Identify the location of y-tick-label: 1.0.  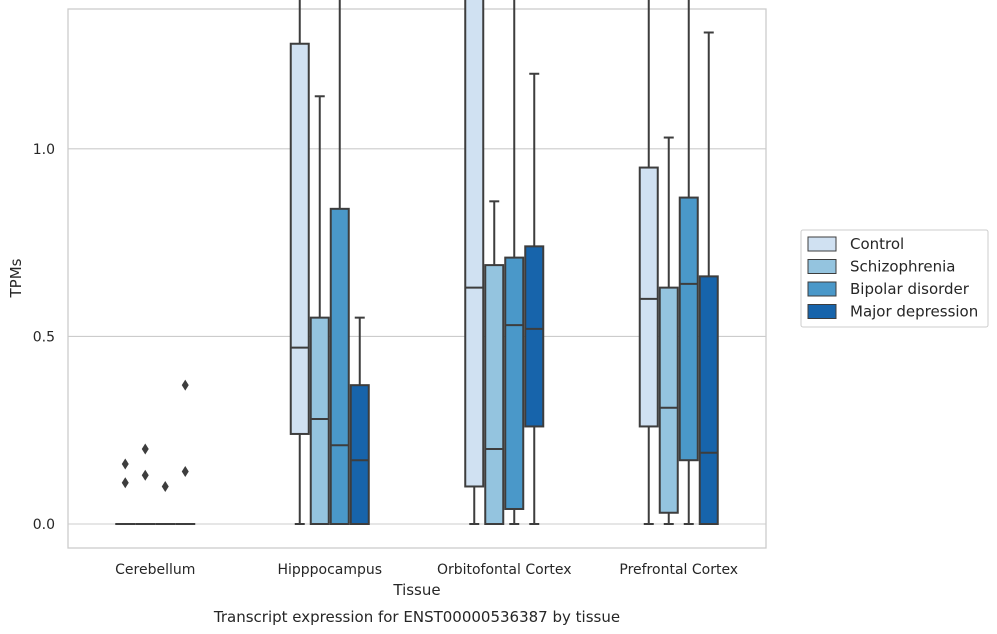
(44, 150).